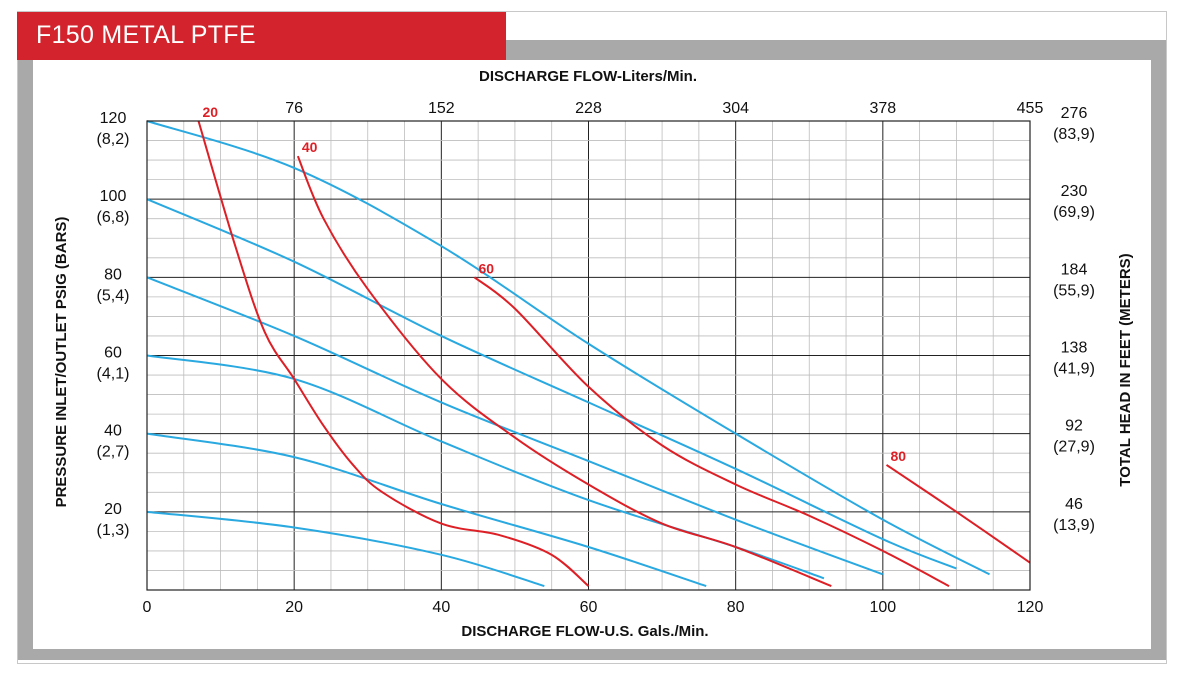 The image size is (1198, 699). Describe the element at coordinates (584, 631) in the screenshot. I see `x-axis-title: DISCHARGE FLOW-U.S. Gals./Min.` at that location.